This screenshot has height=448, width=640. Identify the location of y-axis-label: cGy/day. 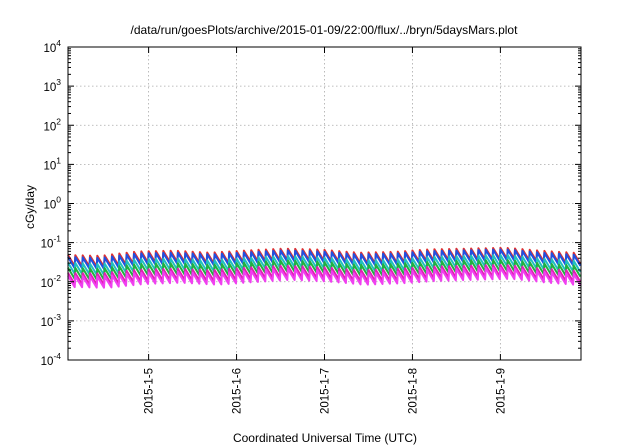
(30, 207).